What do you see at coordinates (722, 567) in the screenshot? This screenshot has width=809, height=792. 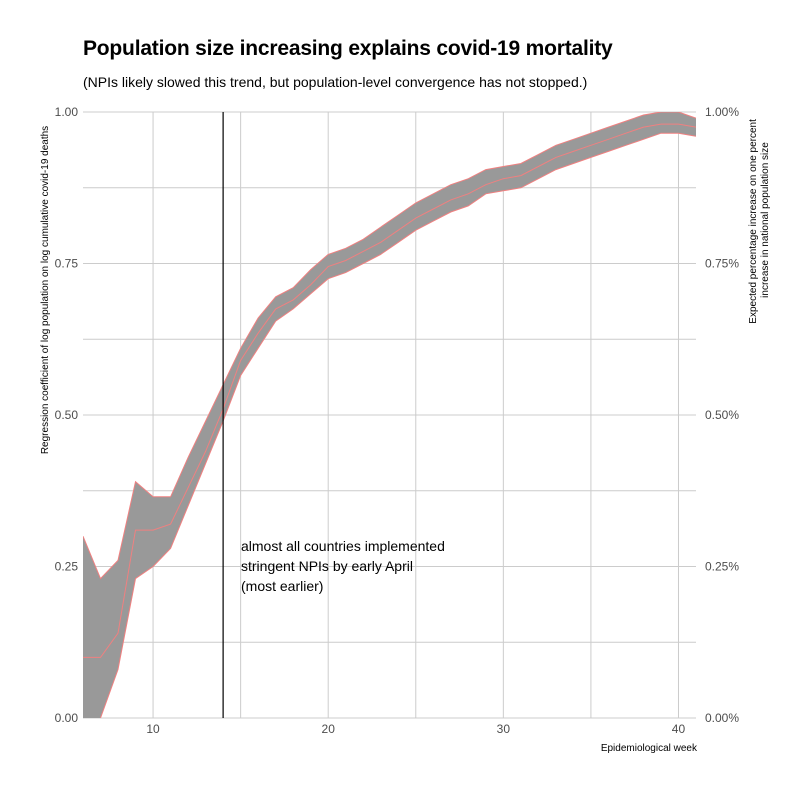 I see `y2-tick-label: 0.25%` at bounding box center [722, 567].